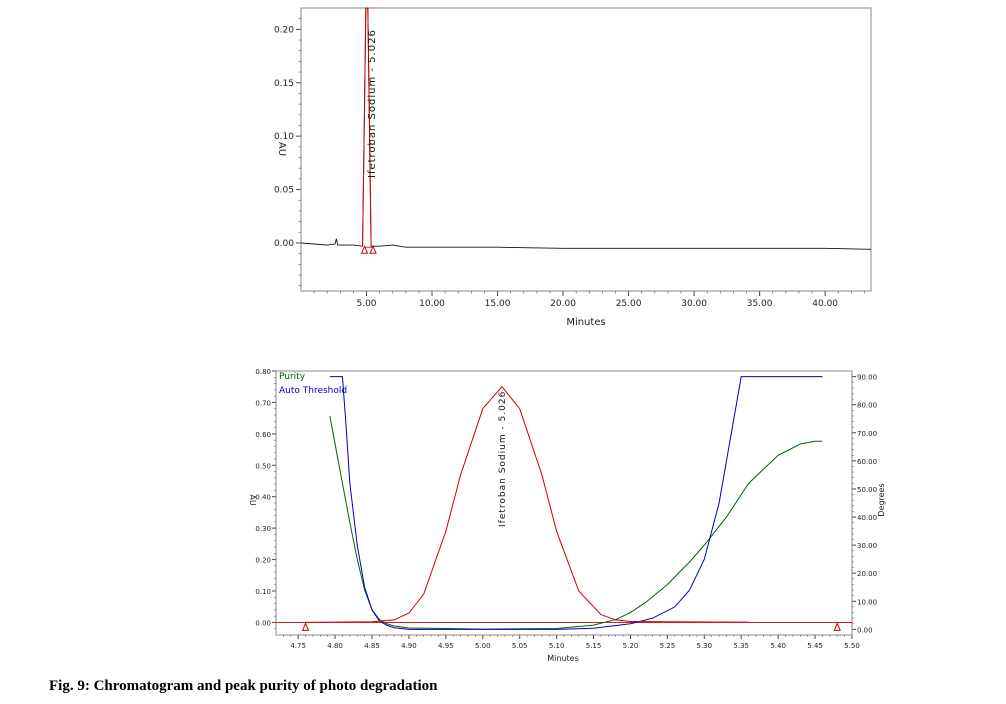 The image size is (1006, 704). Describe the element at coordinates (867, 462) in the screenshot. I see `peak-purity-right-tick-label: 60.00` at that location.